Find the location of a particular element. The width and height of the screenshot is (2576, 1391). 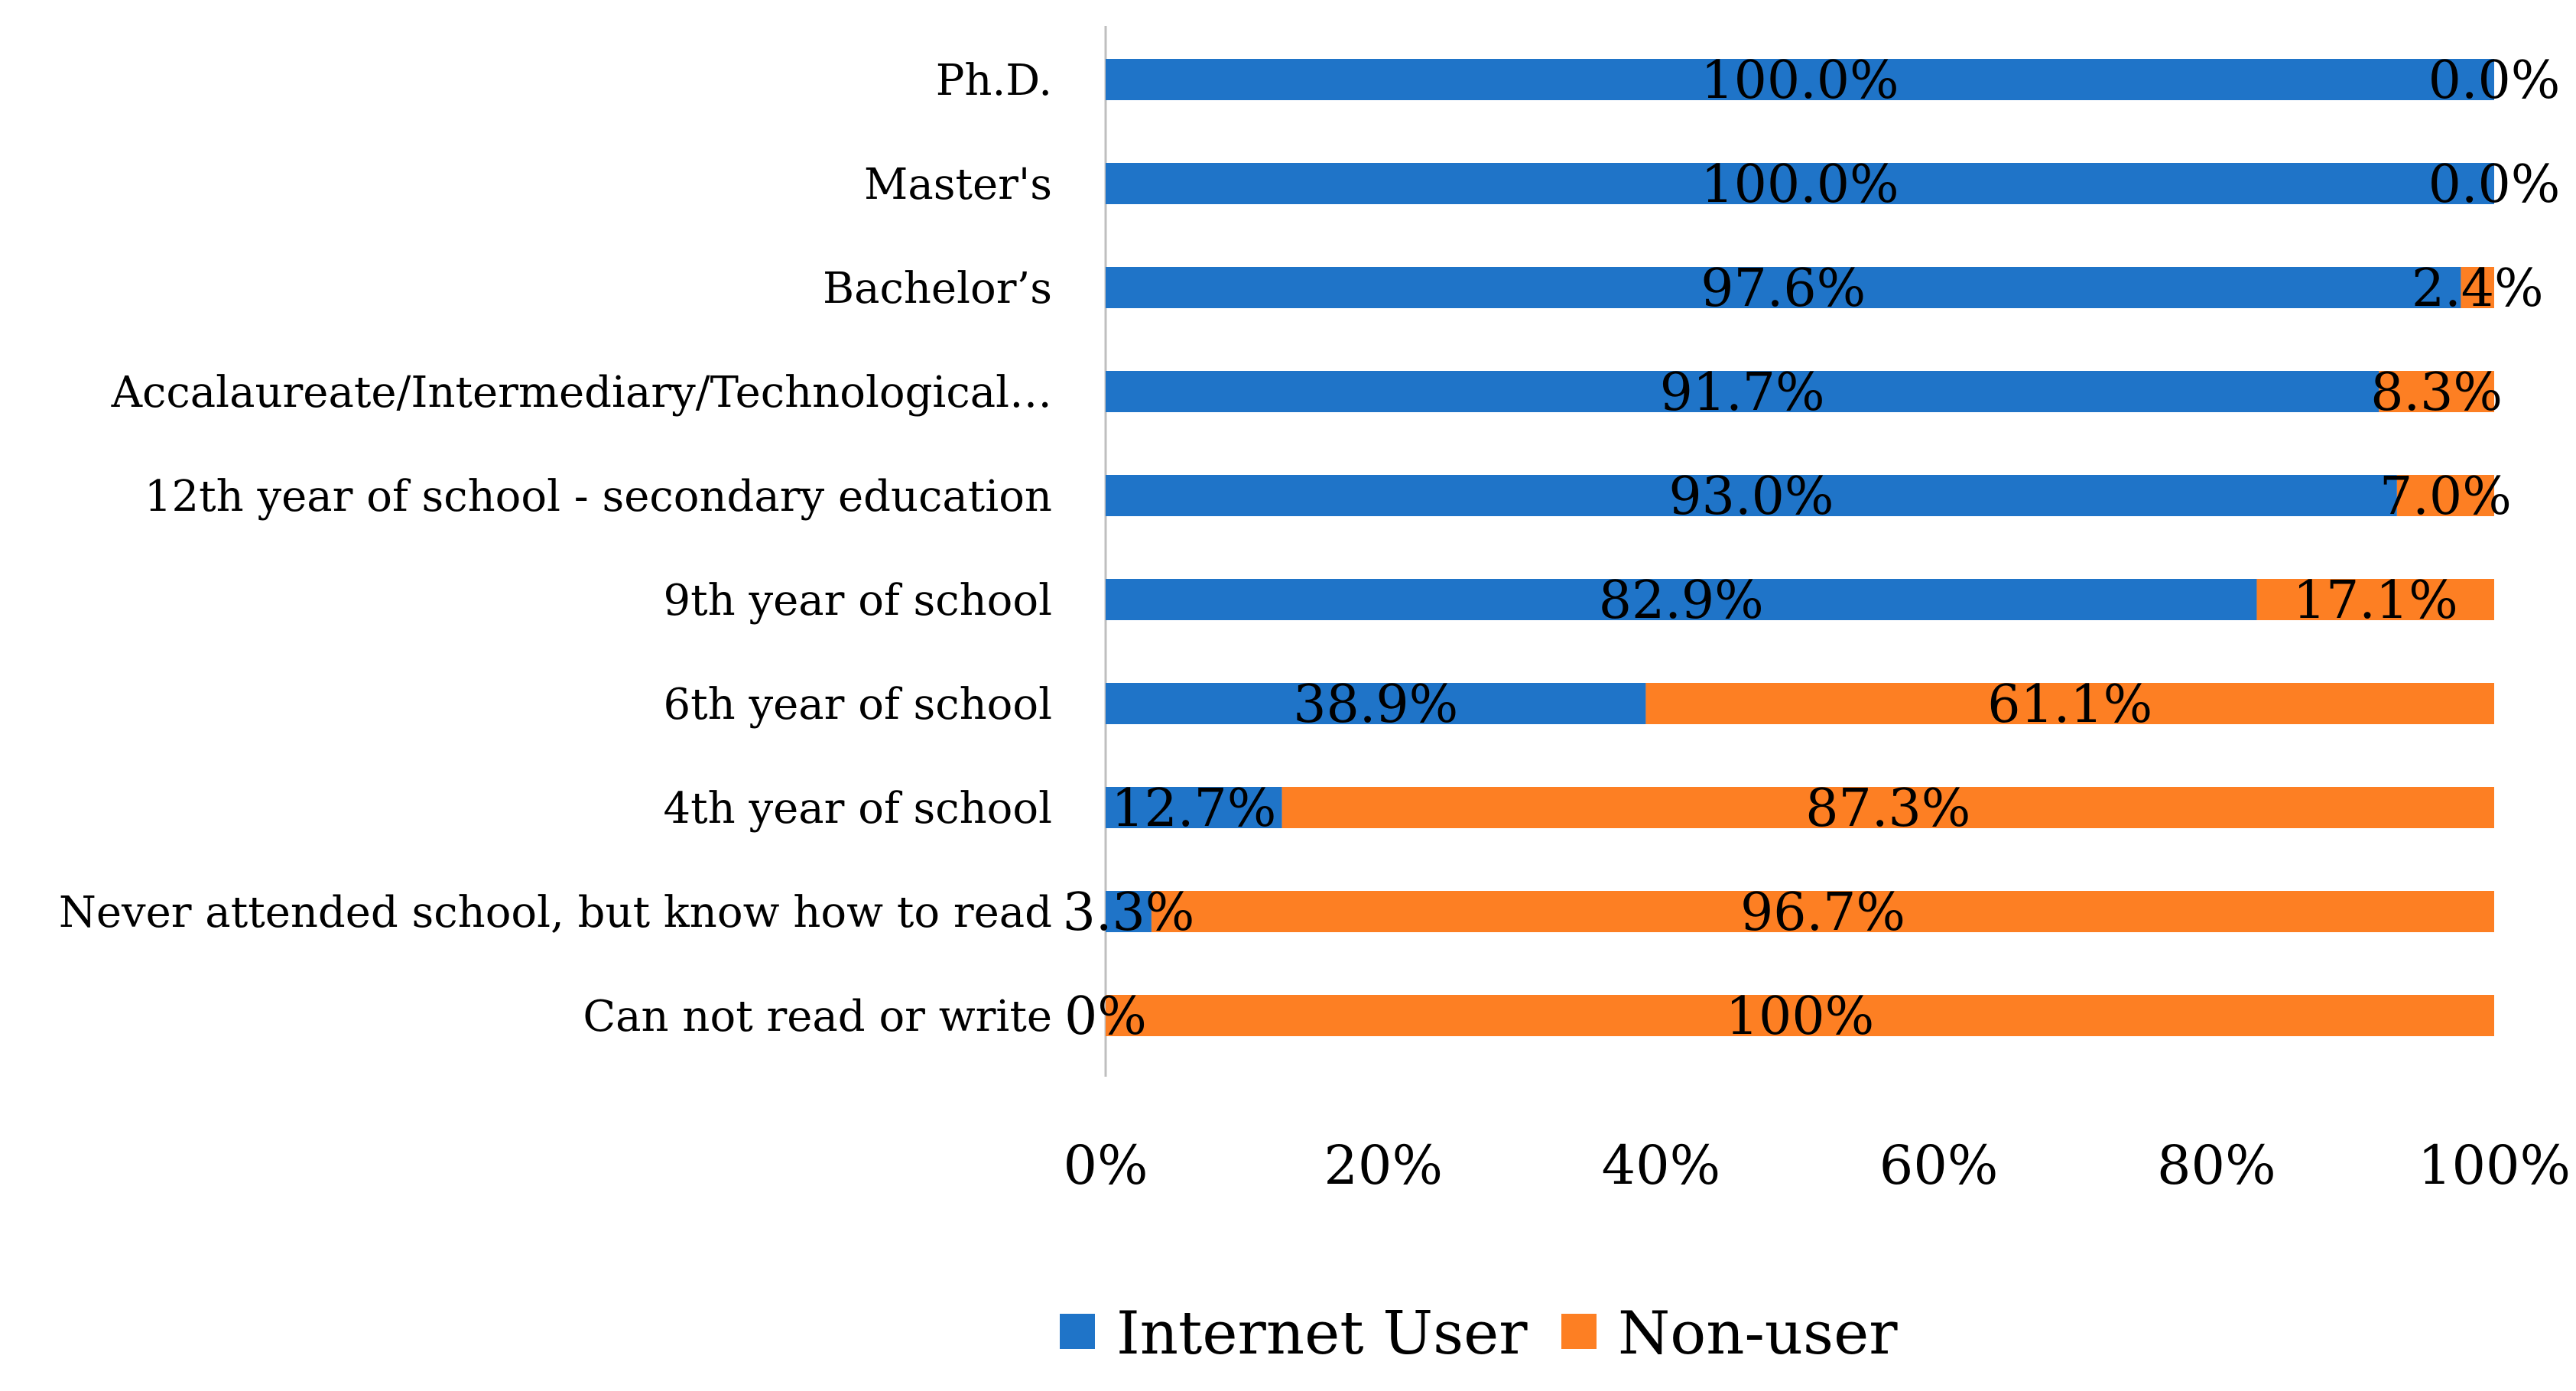

data-label-internet-user-bachelor-s: 97.6% is located at coordinates (1783, 288).